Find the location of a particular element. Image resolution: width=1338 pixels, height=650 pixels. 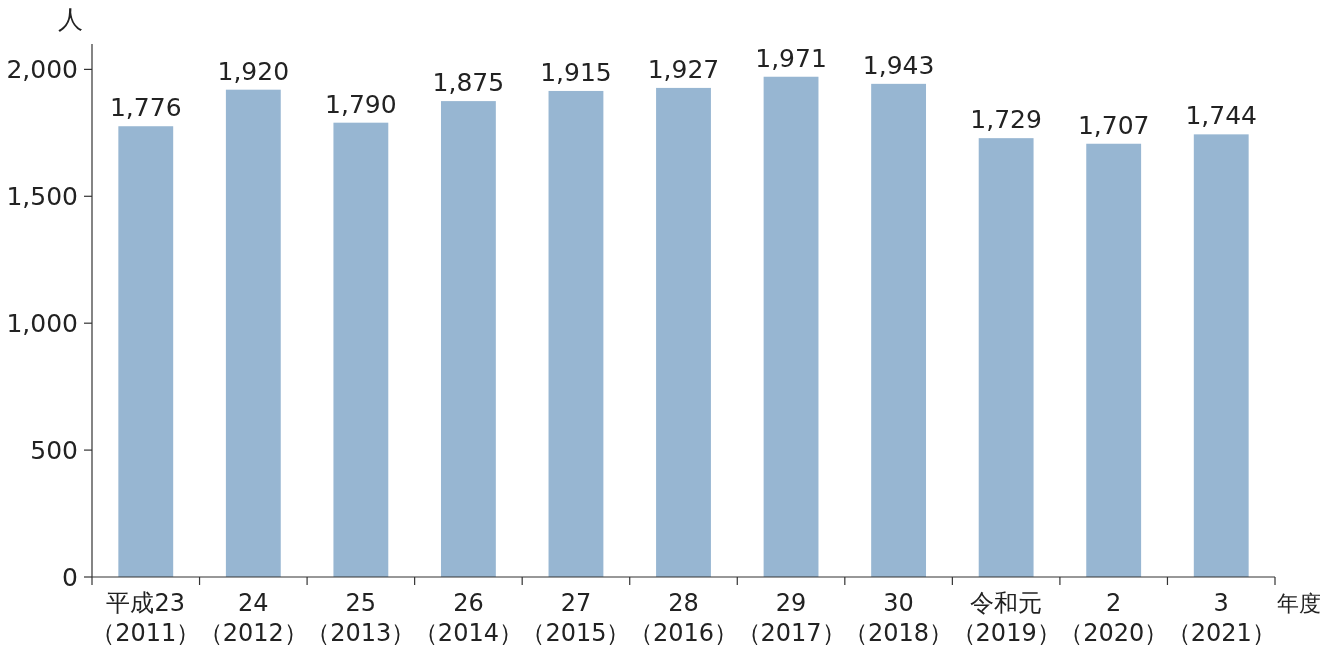

data-label: 1,927 is located at coordinates (683, 69).